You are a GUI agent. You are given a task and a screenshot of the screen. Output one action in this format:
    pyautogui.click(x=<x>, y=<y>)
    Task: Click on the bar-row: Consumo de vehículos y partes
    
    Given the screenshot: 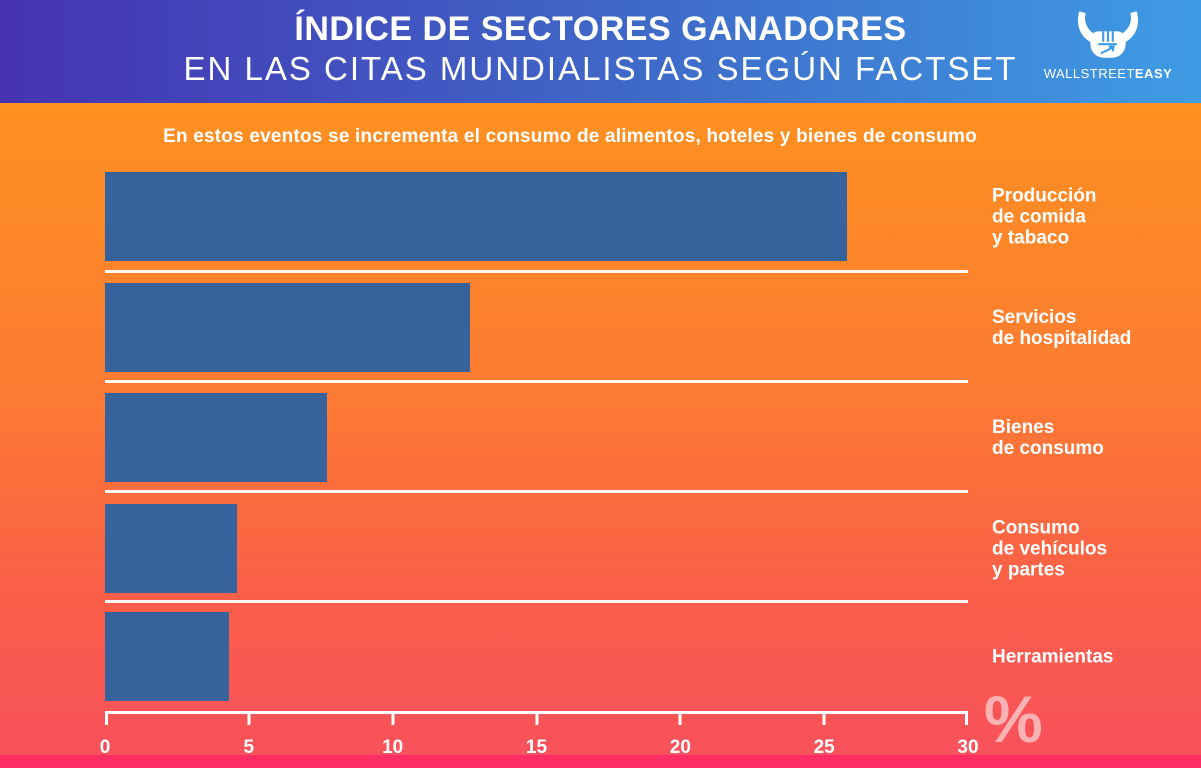 What is the action you would take?
    pyautogui.click(x=606, y=548)
    